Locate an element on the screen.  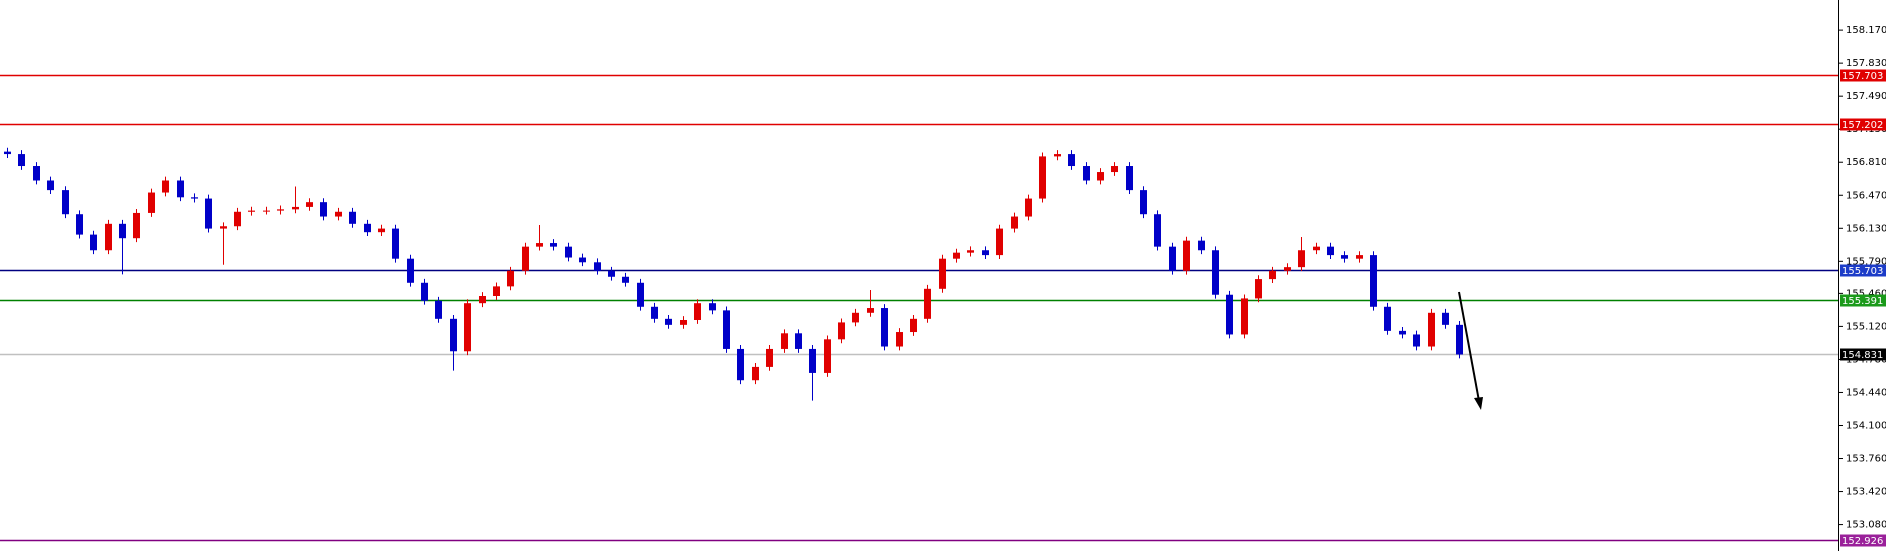
y-tick-label: 155.790 is located at coordinates (1866, 261).